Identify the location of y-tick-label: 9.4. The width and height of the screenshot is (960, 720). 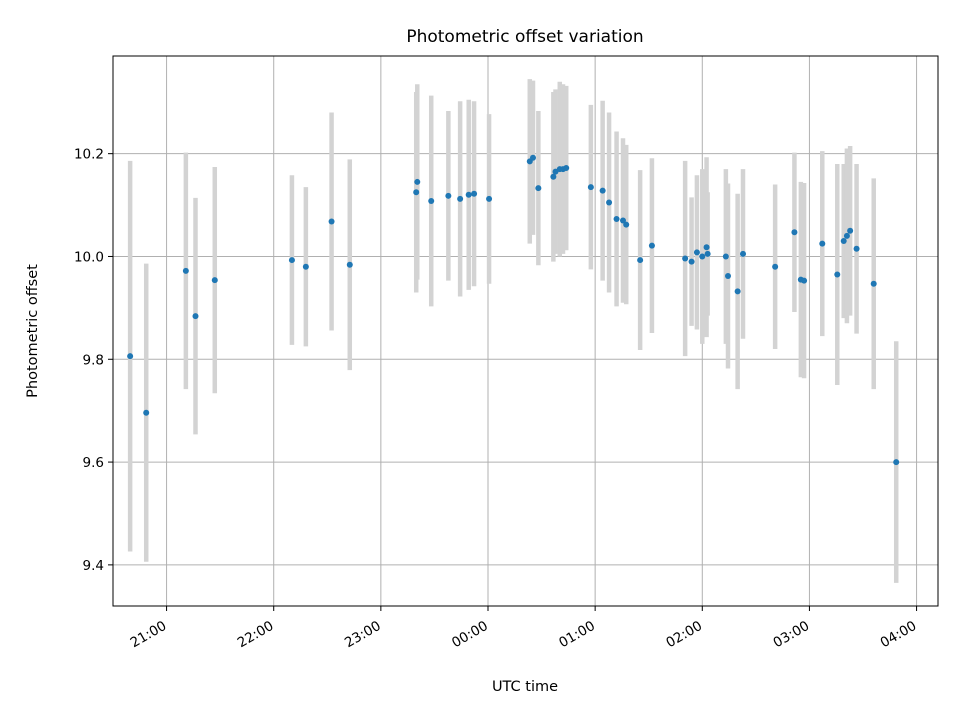
(93, 566).